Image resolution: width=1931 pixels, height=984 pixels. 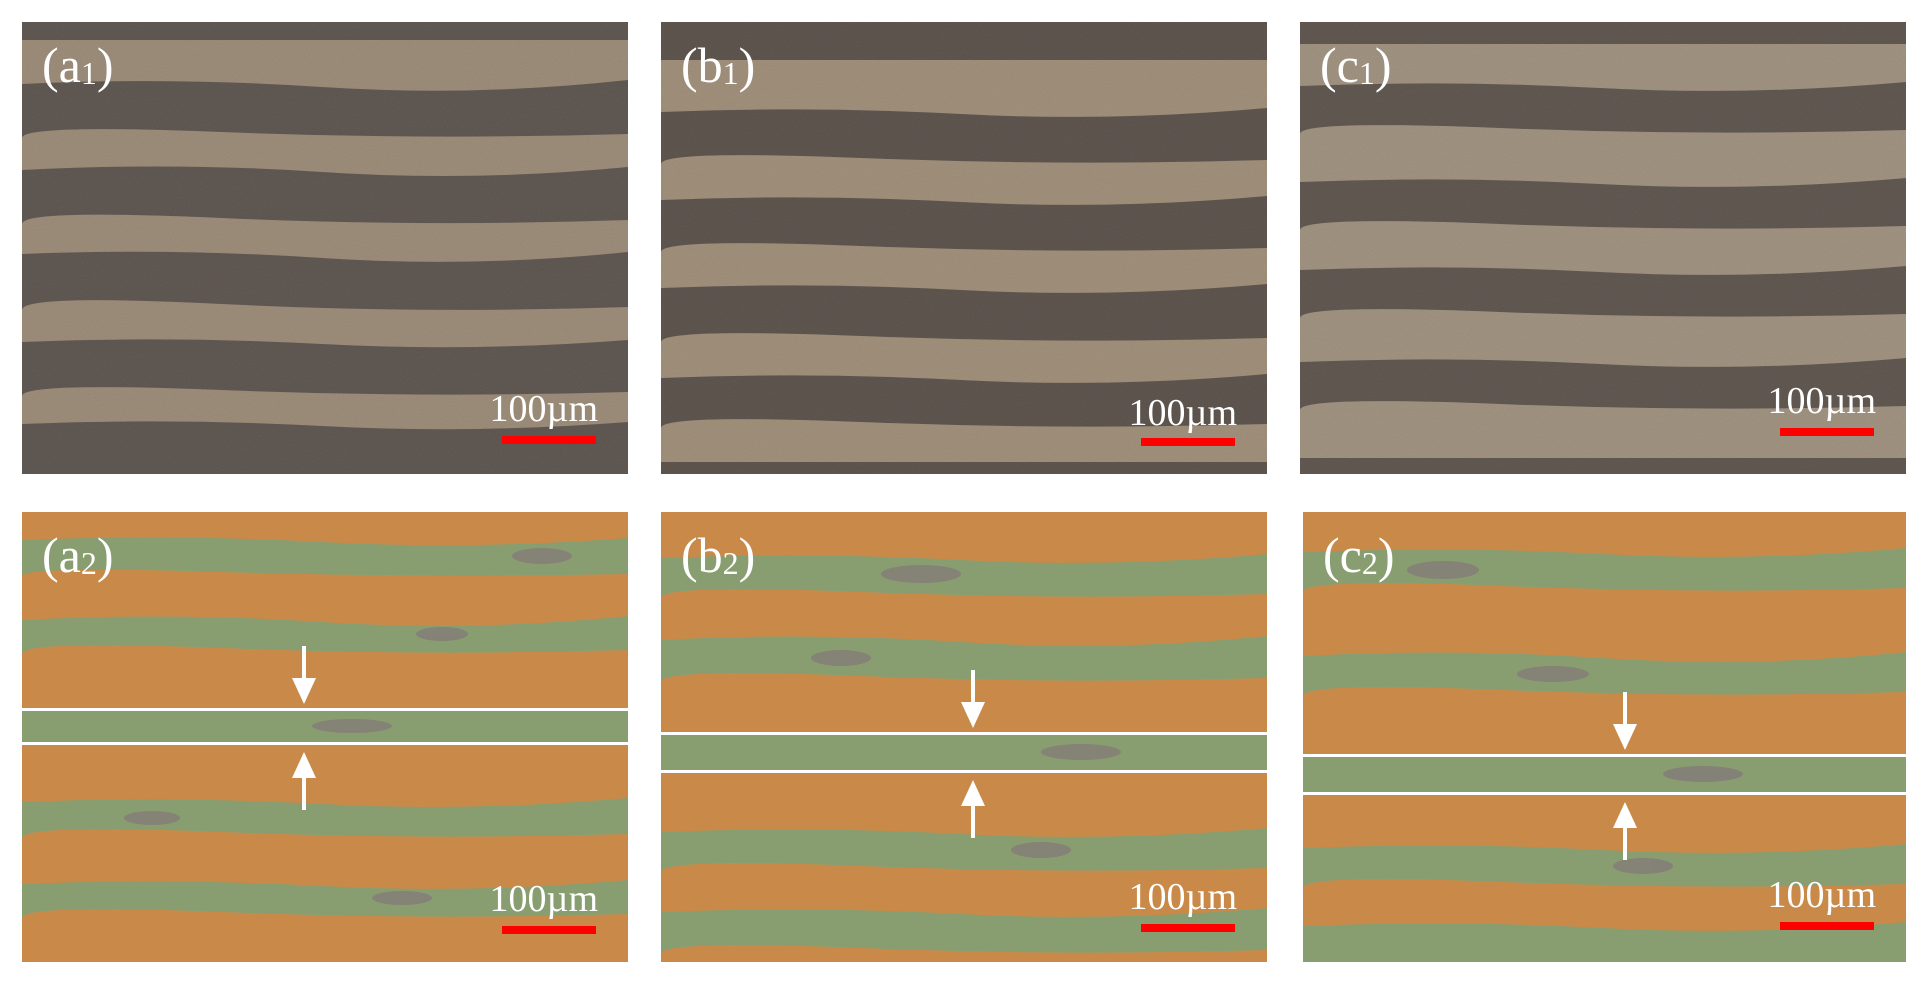 I want to click on panel-label-a2: (a2), so click(x=78, y=555).